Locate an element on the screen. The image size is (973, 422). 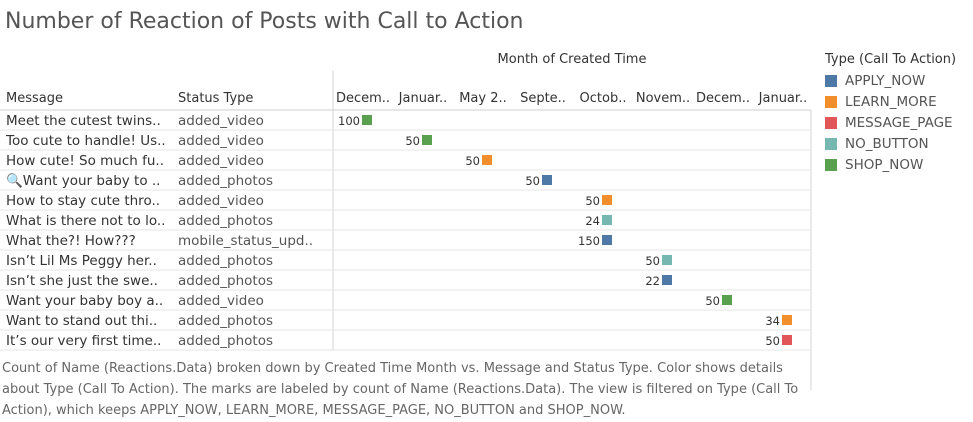
month-header: May 2.. is located at coordinates (483, 98).